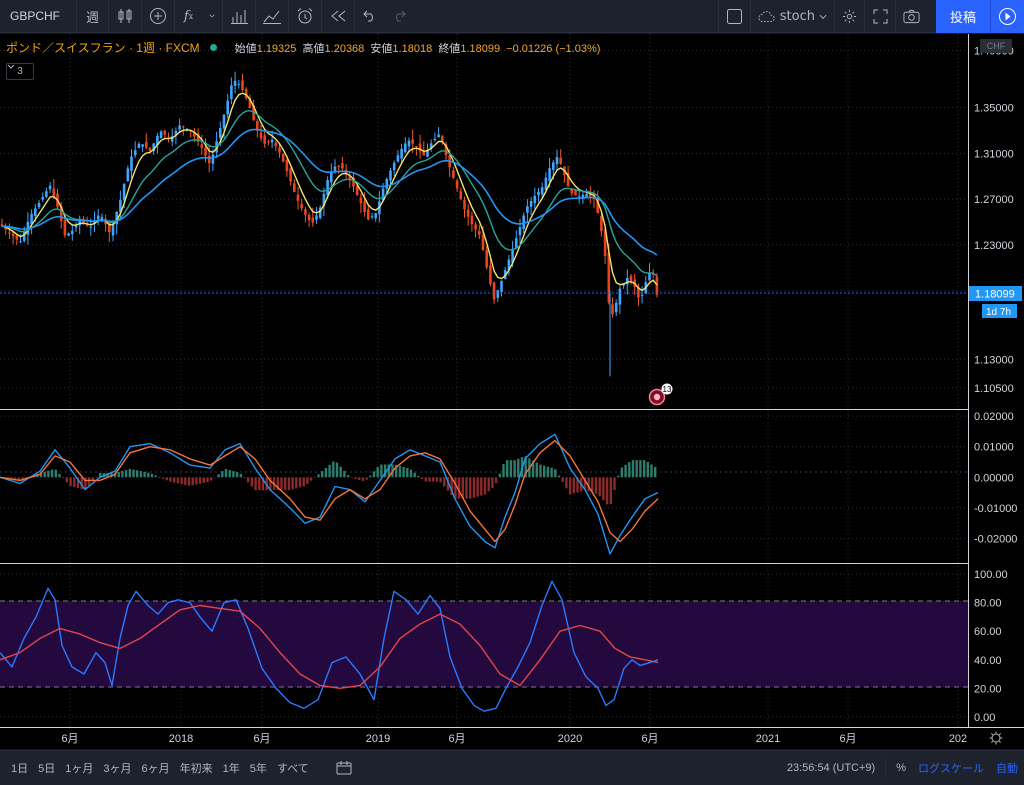  What do you see at coordinates (1007, 16) in the screenshot?
I see `play-button` at bounding box center [1007, 16].